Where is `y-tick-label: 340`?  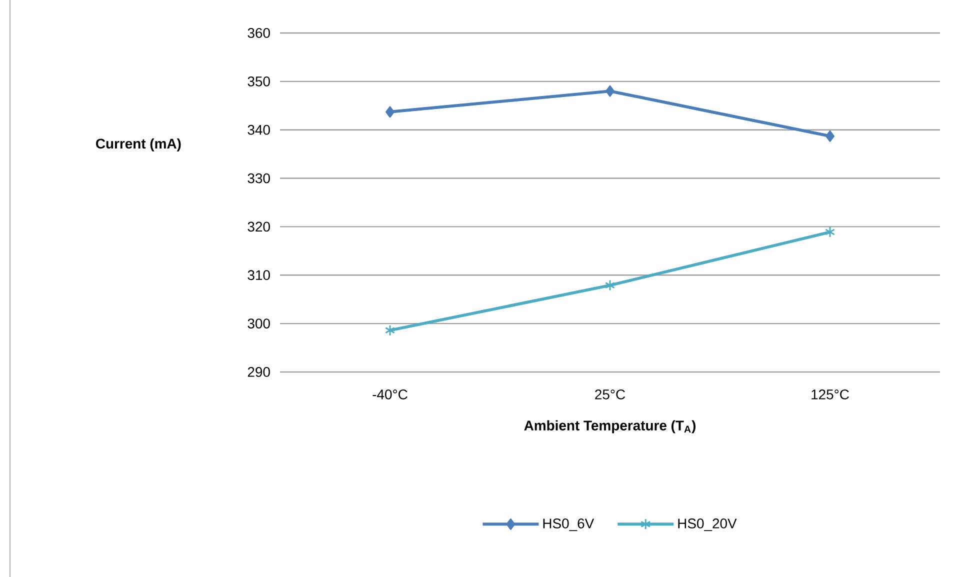 y-tick-label: 340 is located at coordinates (259, 129).